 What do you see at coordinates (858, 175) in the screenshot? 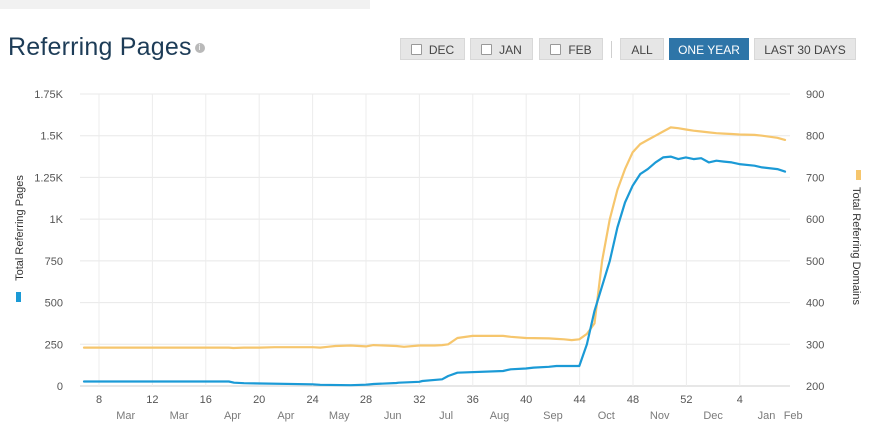
I see `y-right-legend-swatch` at bounding box center [858, 175].